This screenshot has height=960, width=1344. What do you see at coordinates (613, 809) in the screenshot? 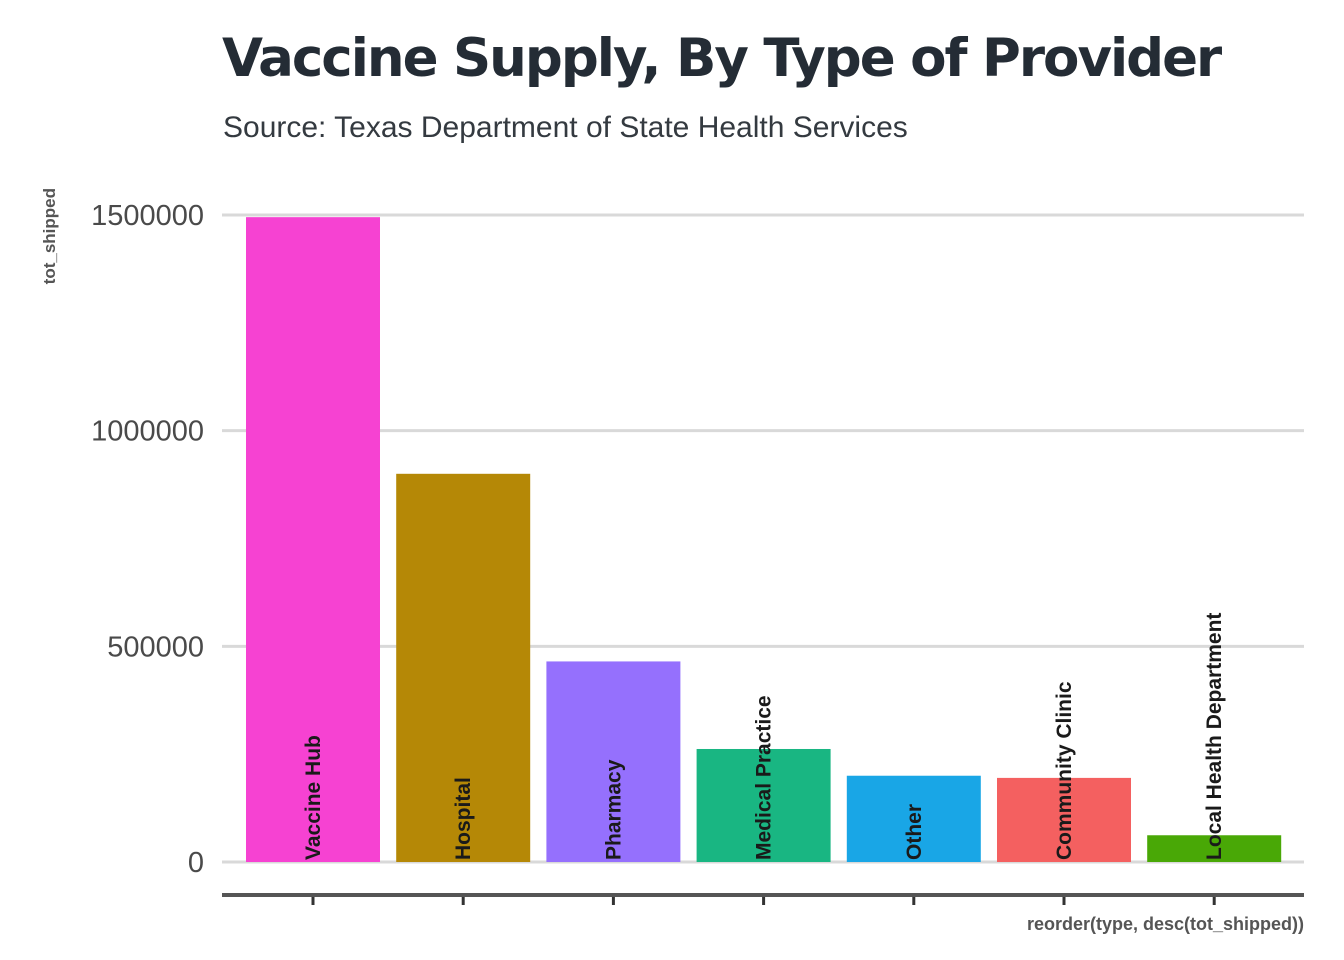
I see `bar-label: Pharmacy` at bounding box center [613, 809].